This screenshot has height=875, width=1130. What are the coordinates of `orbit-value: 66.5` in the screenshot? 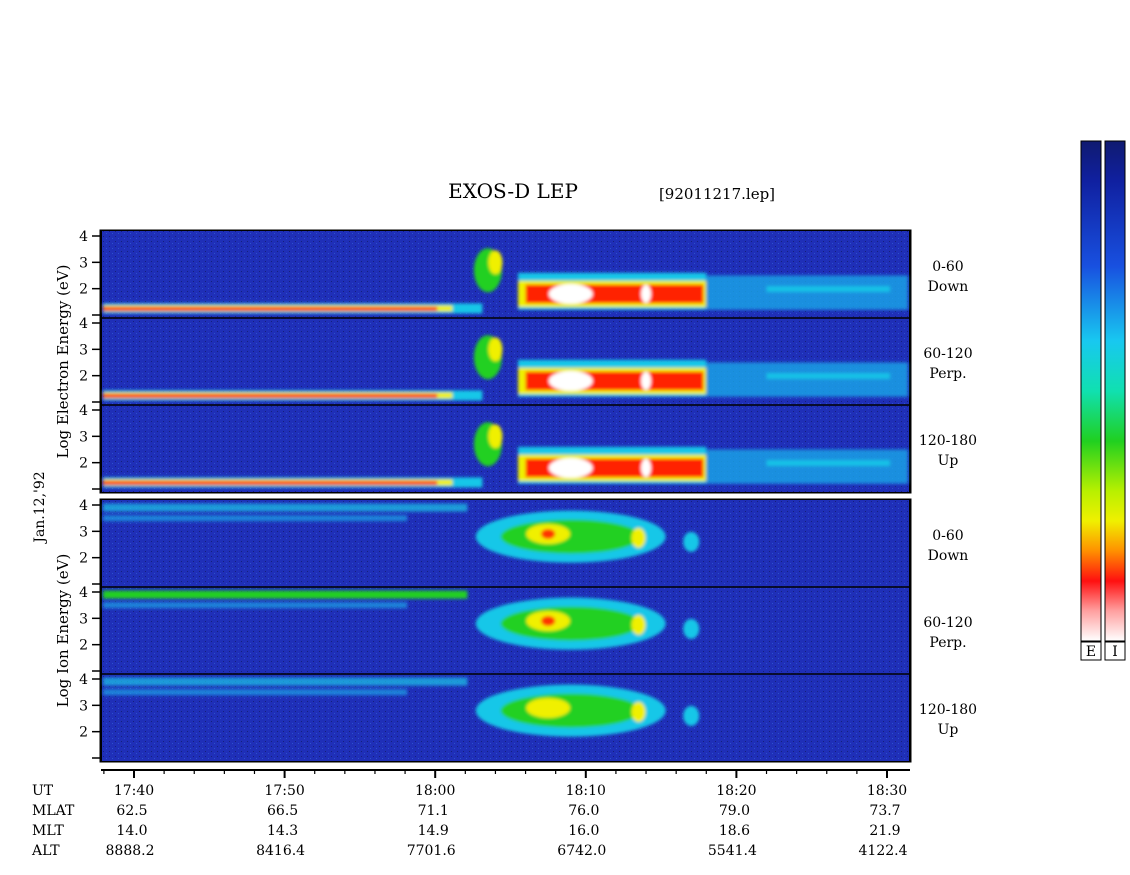 It's located at (282, 811).